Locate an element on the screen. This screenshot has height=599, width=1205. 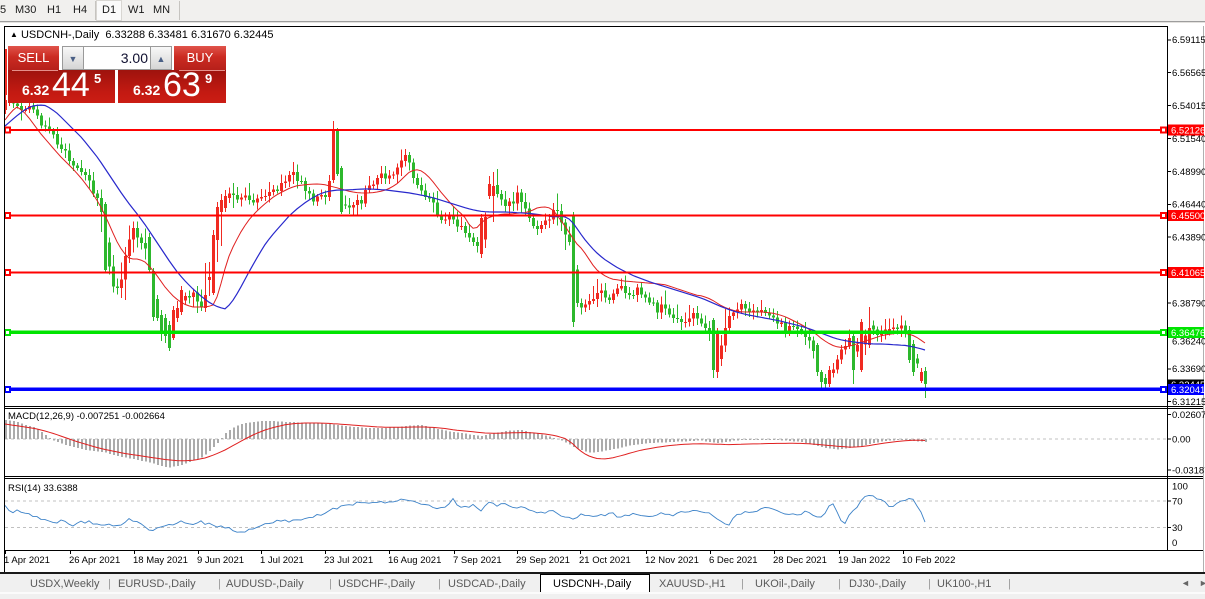
svg-text: 1 Jul 2021 is located at coordinates (282, 560).